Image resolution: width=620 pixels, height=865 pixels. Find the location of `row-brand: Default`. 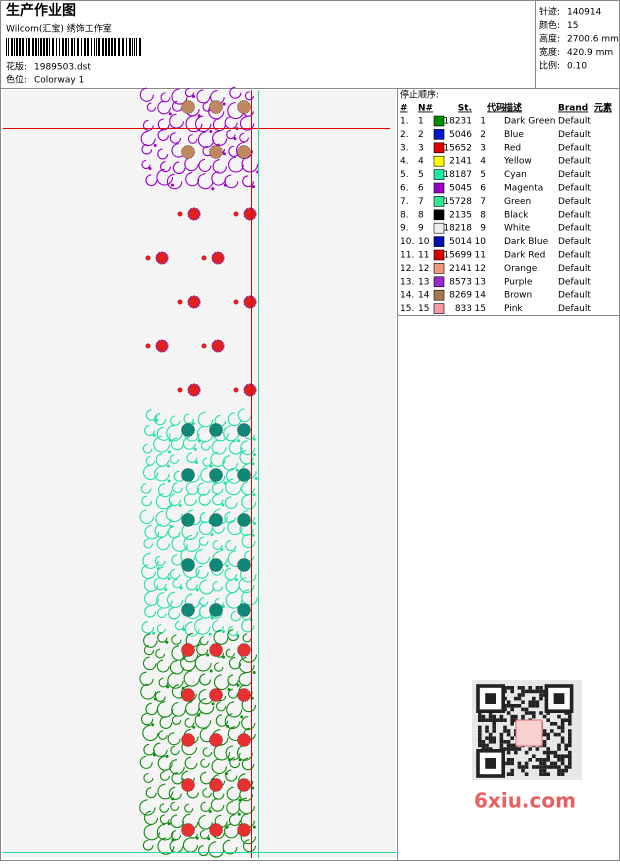

row-brand: Default is located at coordinates (574, 215).